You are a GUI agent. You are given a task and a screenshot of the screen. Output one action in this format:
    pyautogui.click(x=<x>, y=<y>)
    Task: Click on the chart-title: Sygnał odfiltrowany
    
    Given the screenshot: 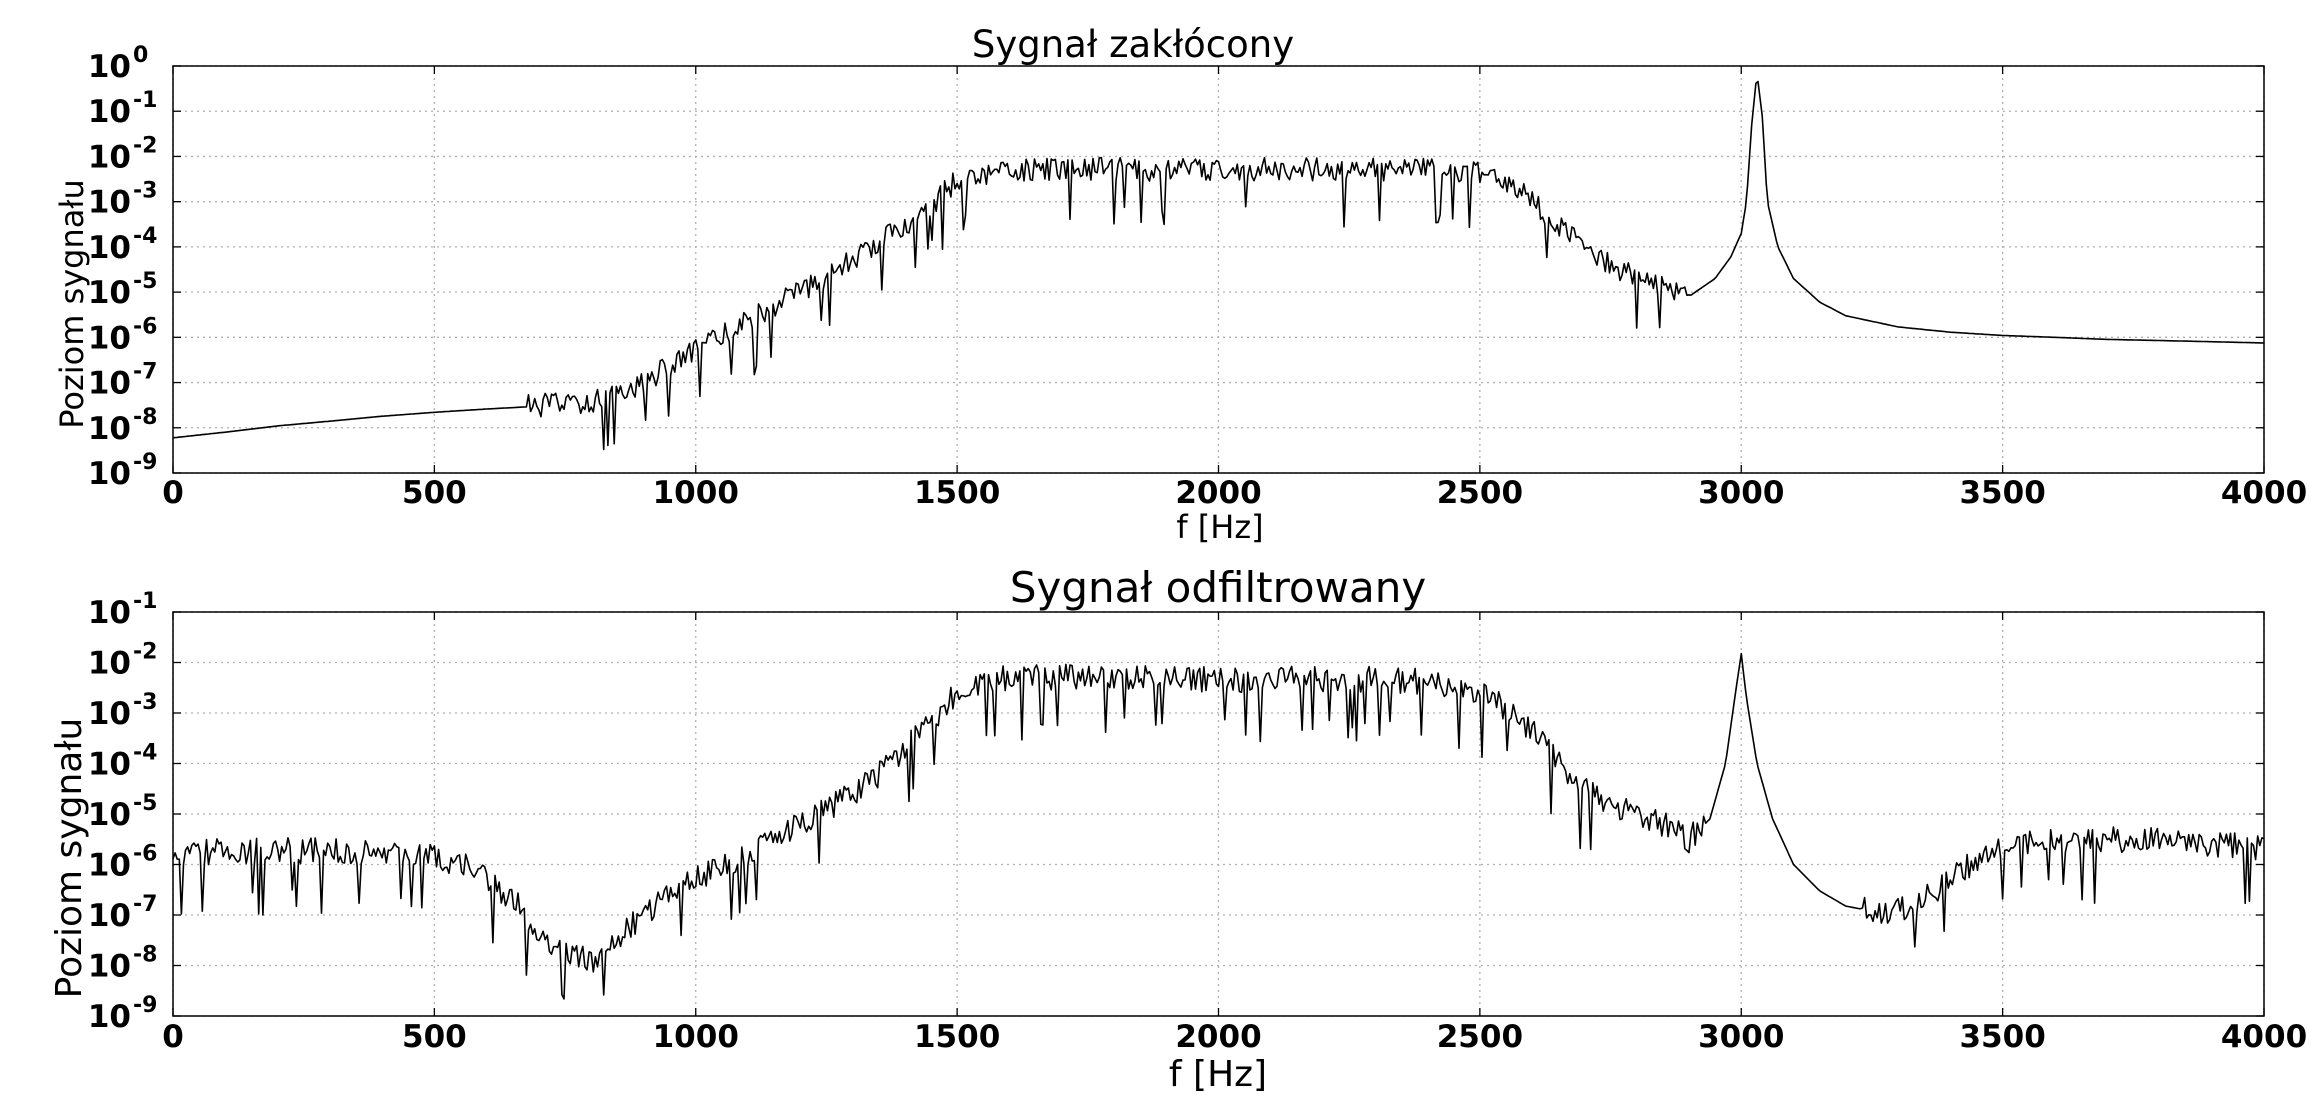 What is the action you would take?
    pyautogui.click(x=1218, y=587)
    